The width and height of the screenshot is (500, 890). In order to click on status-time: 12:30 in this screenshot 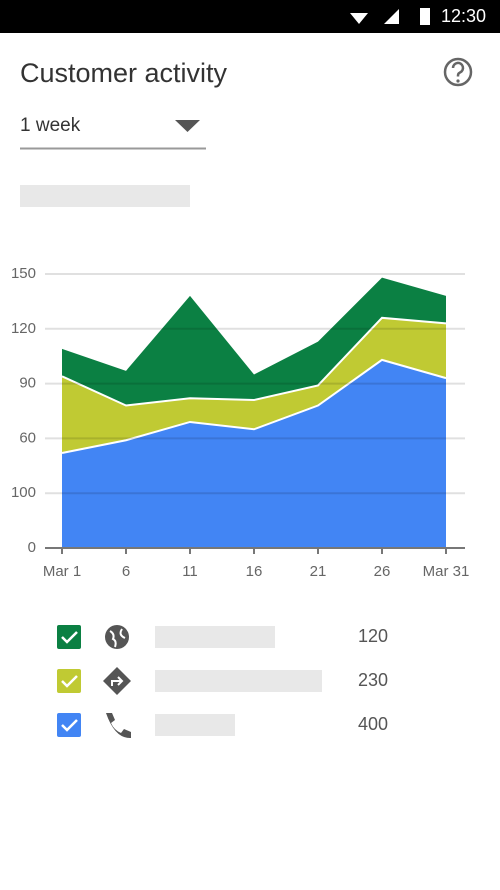, I will do `click(463, 16)`.